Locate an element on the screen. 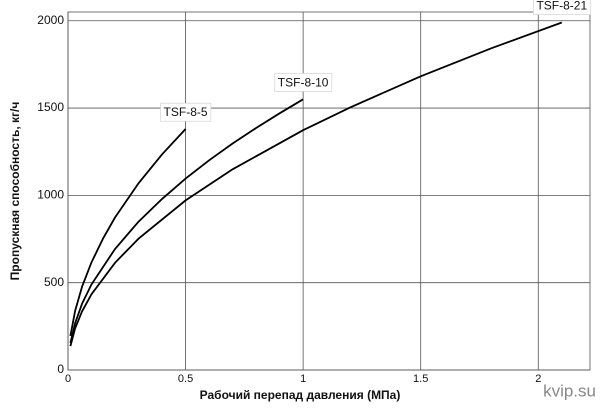 The width and height of the screenshot is (600, 410). x-tick-label: 2 is located at coordinates (538, 379).